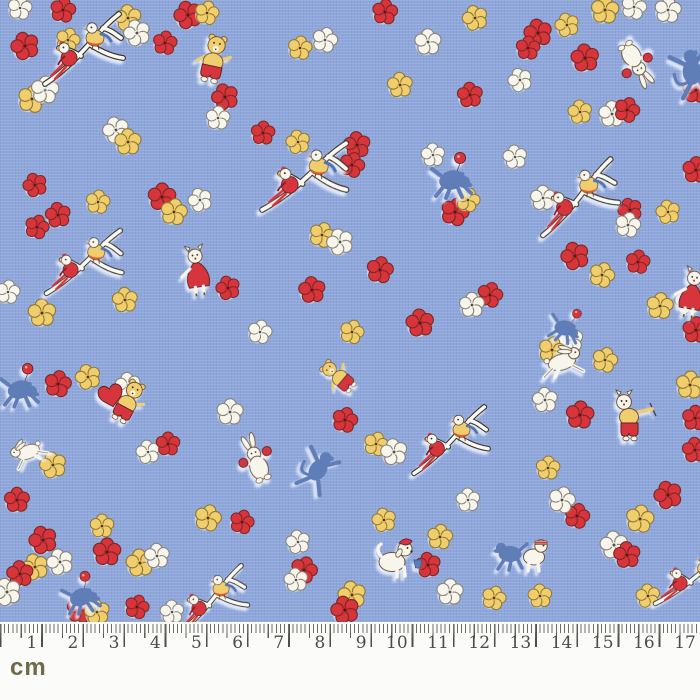 Image resolution: width=700 pixels, height=700 pixels. What do you see at coordinates (196, 643) in the screenshot?
I see `ruler-number: 5` at bounding box center [196, 643].